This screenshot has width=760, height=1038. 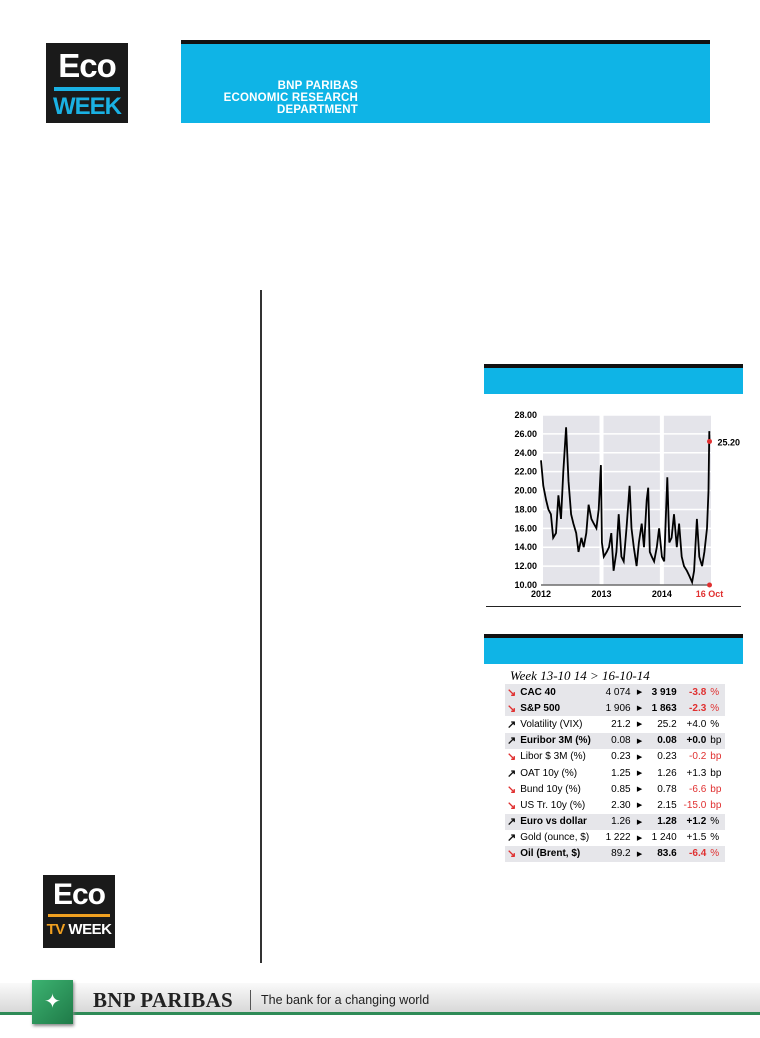 What do you see at coordinates (380, 999) in the screenshot?
I see `footer-band` at bounding box center [380, 999].